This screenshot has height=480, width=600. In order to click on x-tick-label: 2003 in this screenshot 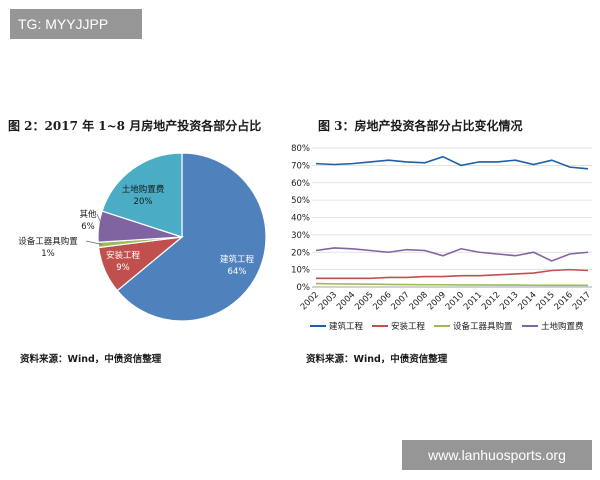, I will do `click(328, 301)`.